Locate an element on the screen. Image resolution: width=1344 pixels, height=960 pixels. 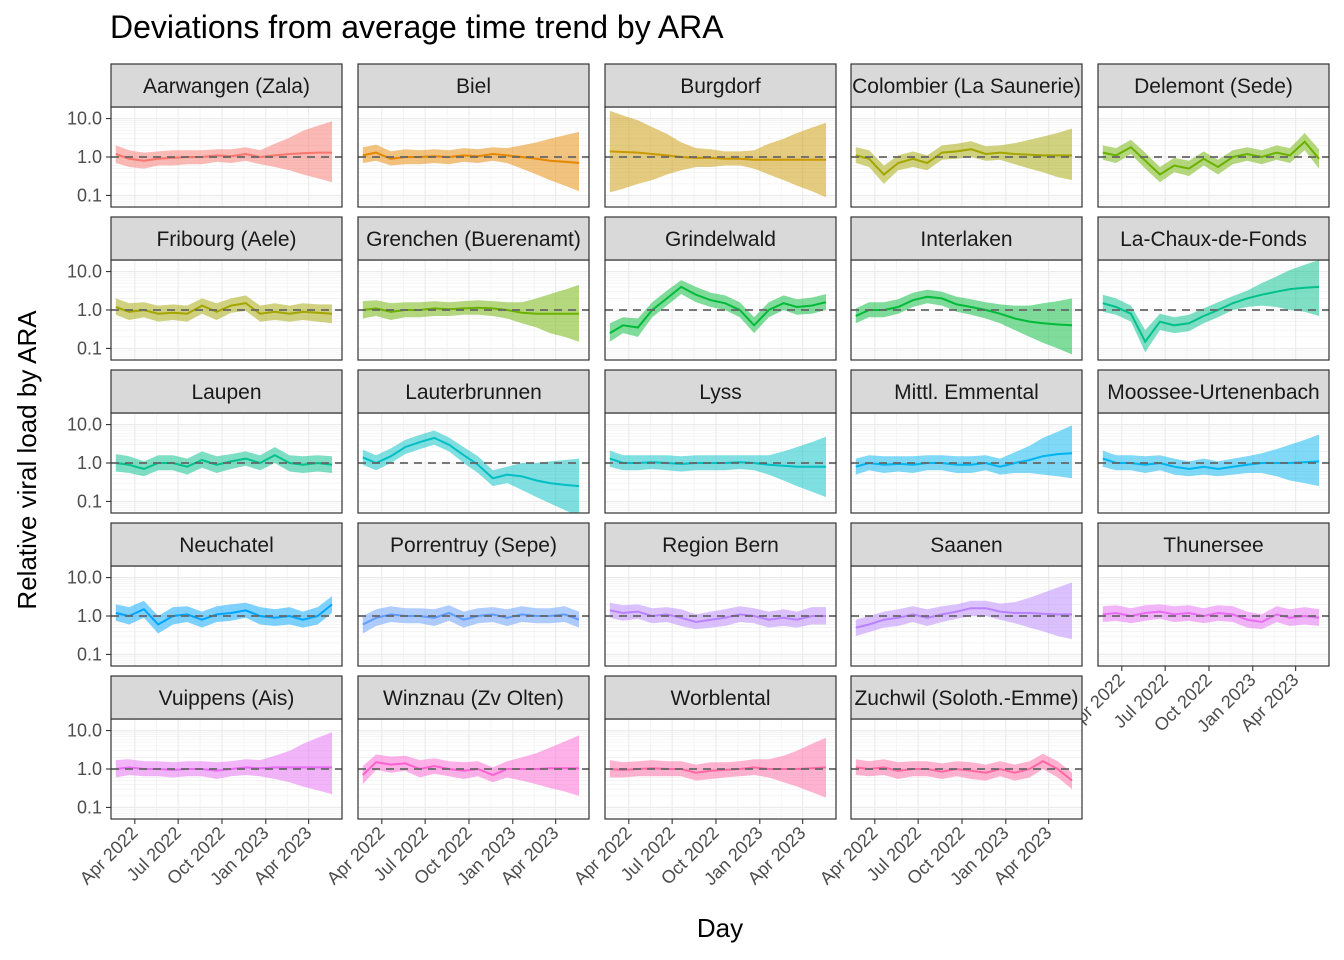
facet-panel: Grindelwald is located at coordinates (720, 288).